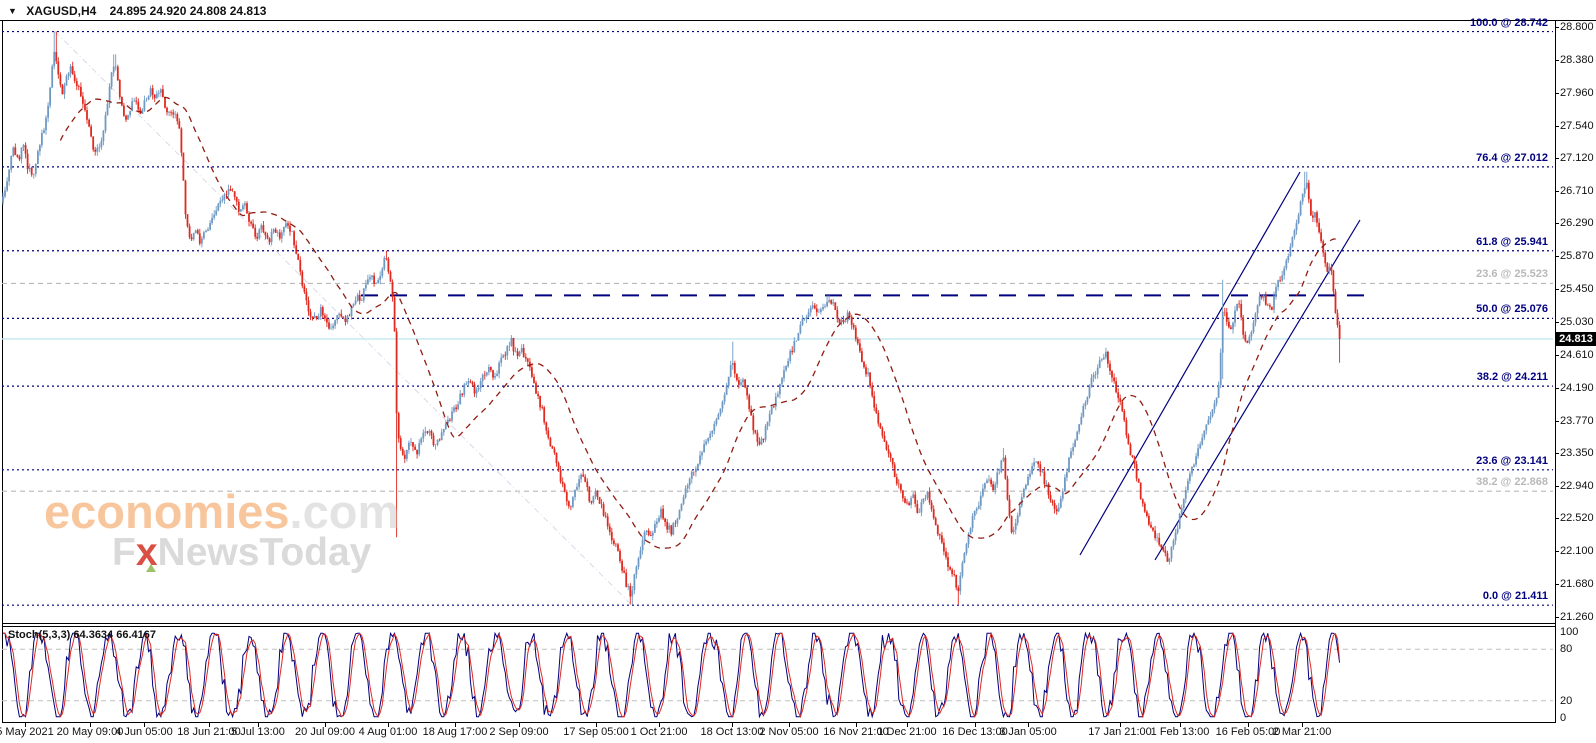 The width and height of the screenshot is (1596, 743). I want to click on time-axis-label: 5 Jul 13:00, so click(258, 732).